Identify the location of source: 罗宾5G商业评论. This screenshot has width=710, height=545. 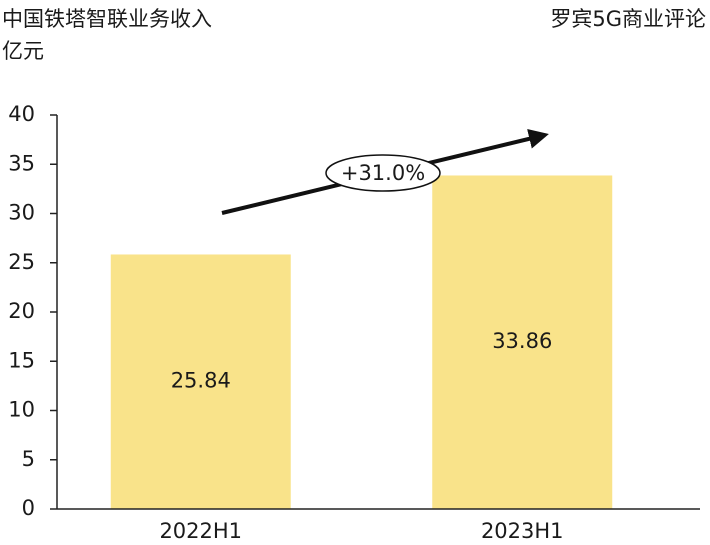
(628, 19).